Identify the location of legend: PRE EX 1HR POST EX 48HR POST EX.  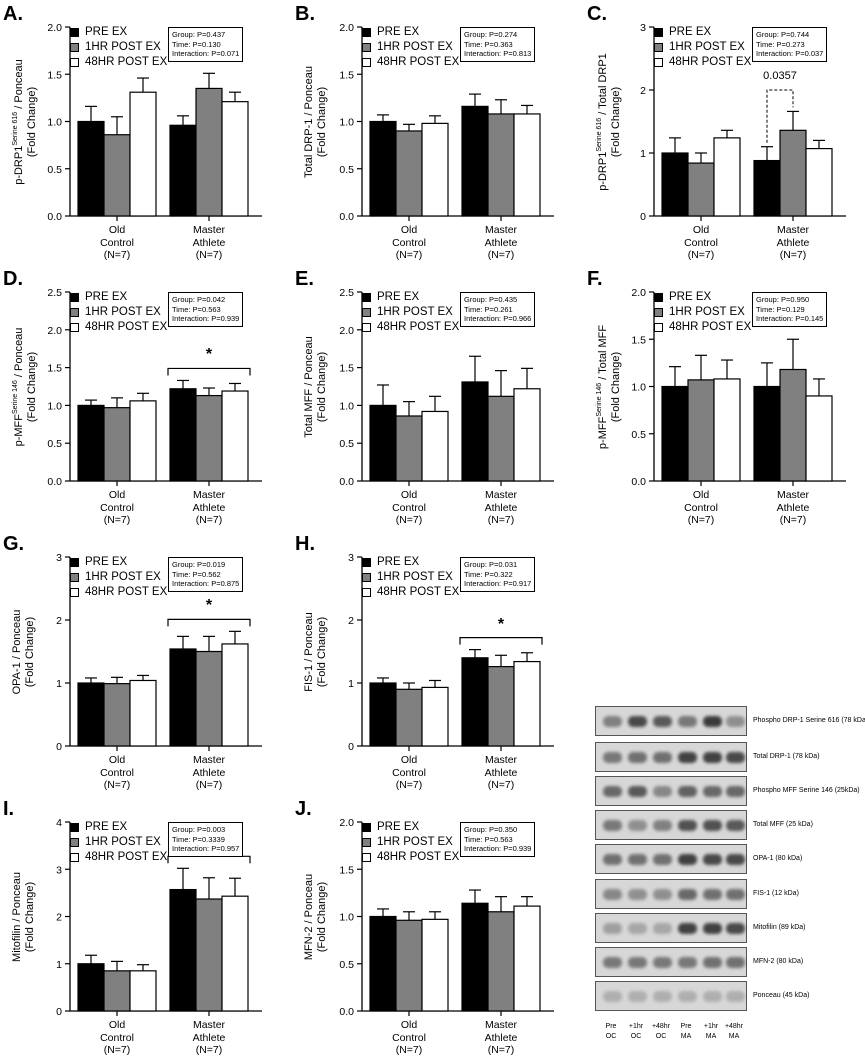
(118, 47).